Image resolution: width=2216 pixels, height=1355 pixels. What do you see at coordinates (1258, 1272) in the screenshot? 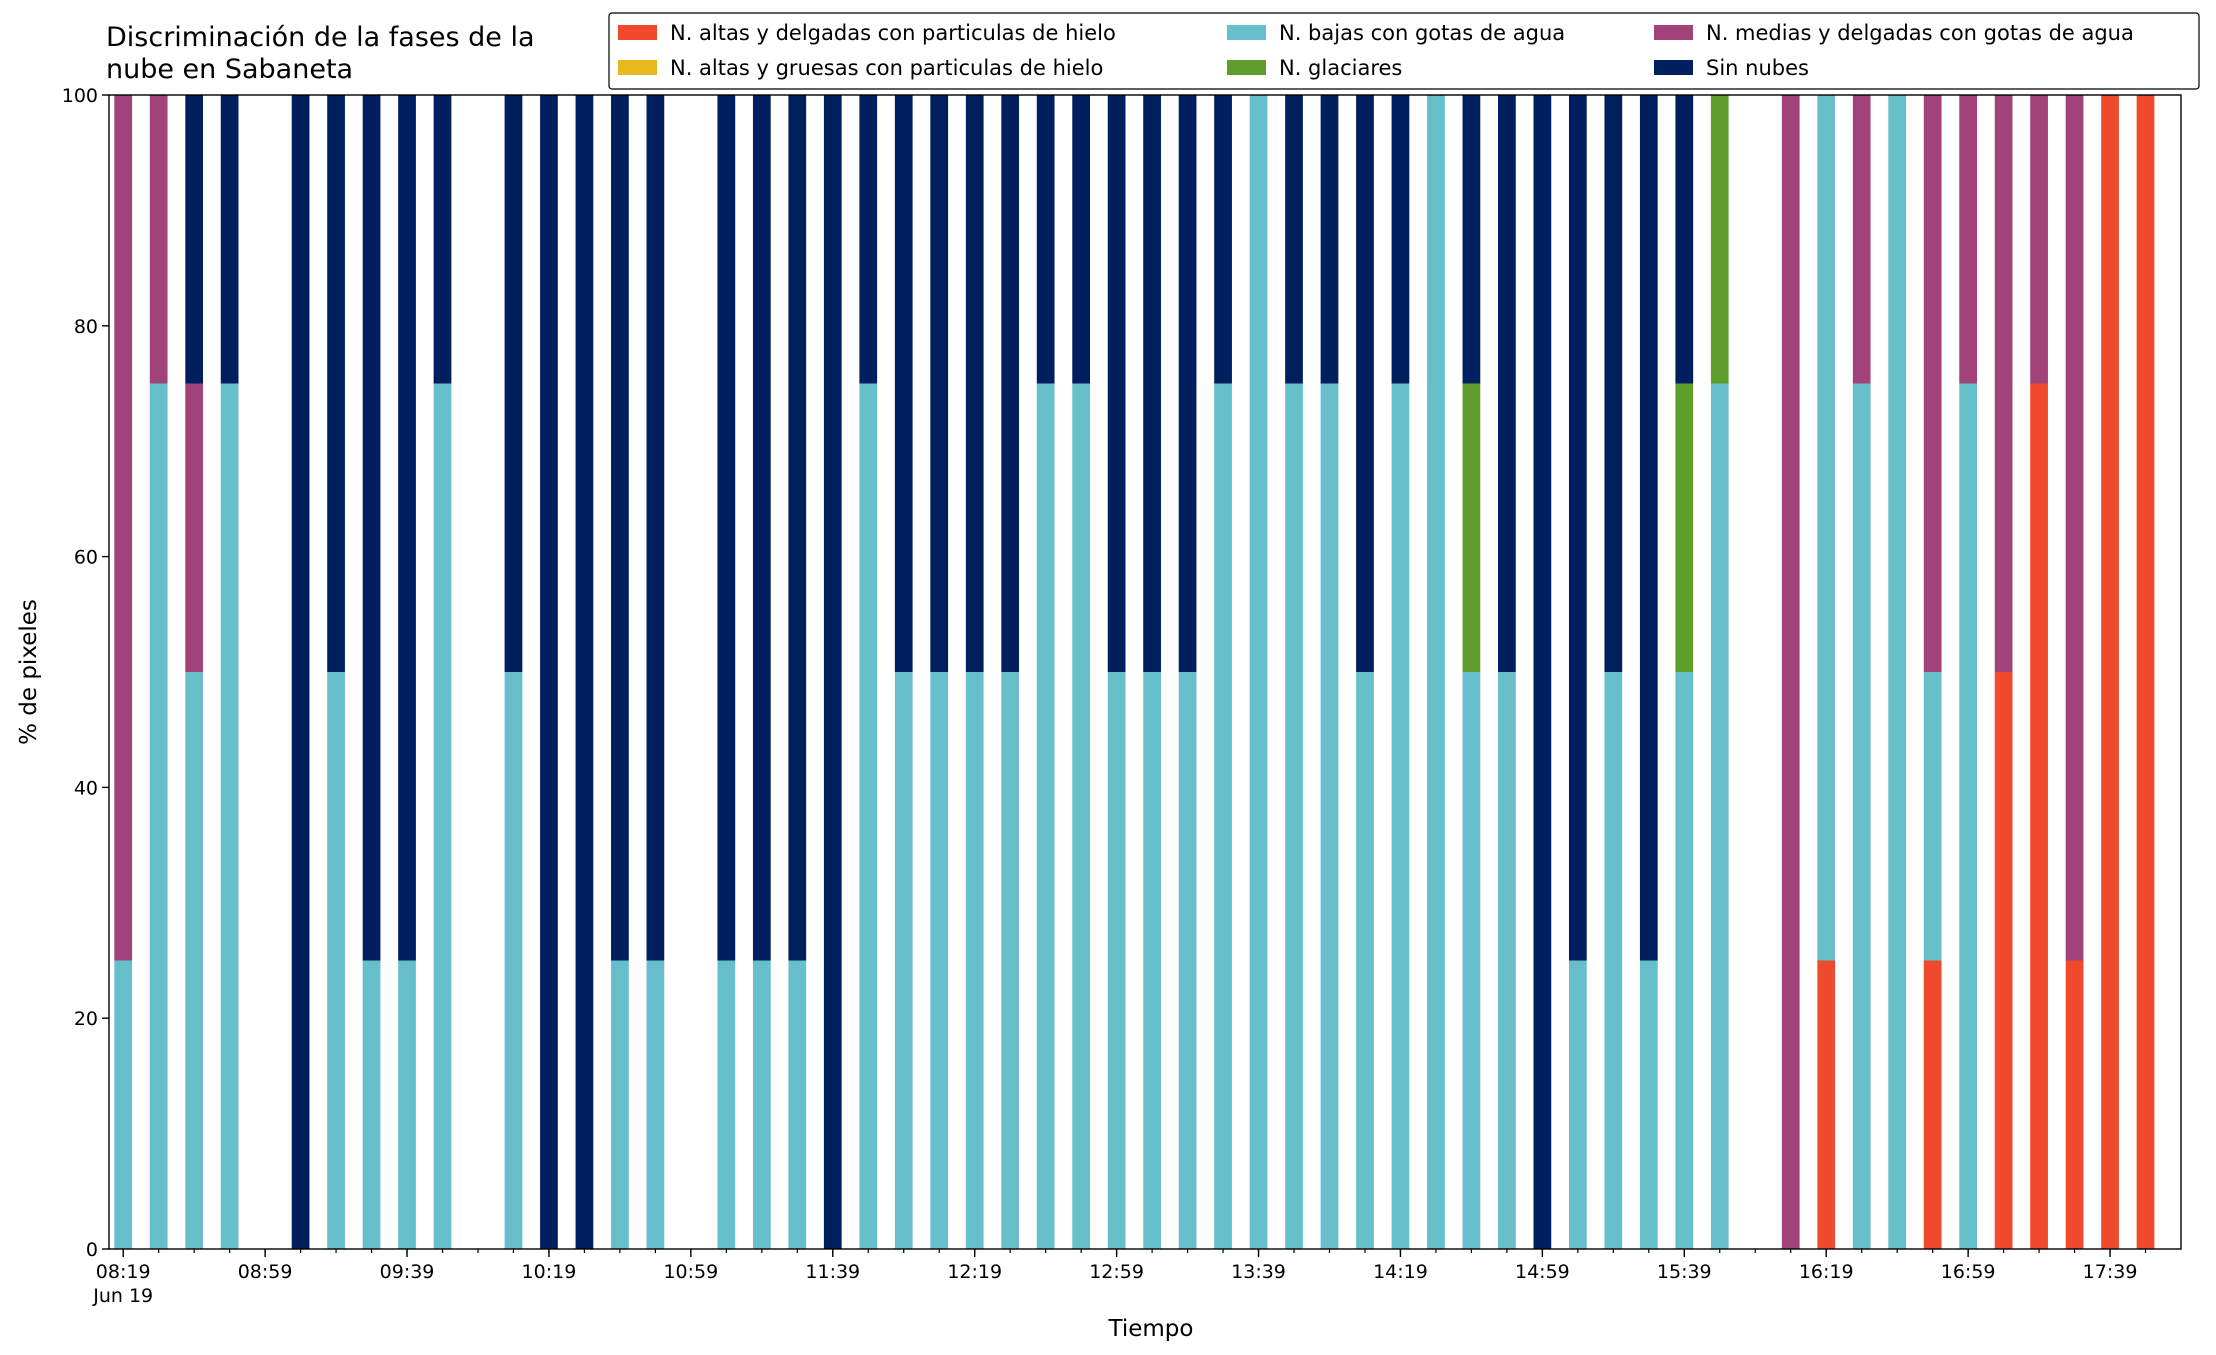
I see `x-tick-label: 13:39` at bounding box center [1258, 1272].